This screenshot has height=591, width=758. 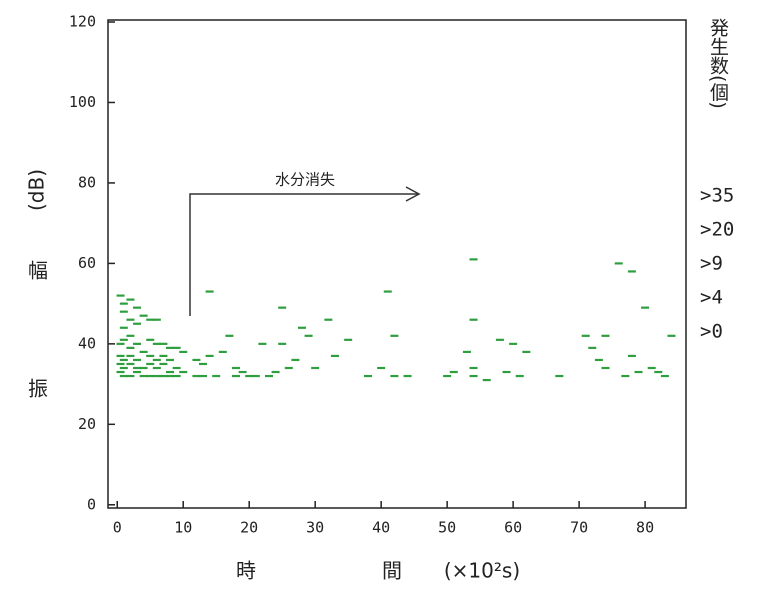 What do you see at coordinates (718, 63) in the screenshot?
I see `legend-title: 発生数(個)` at bounding box center [718, 63].